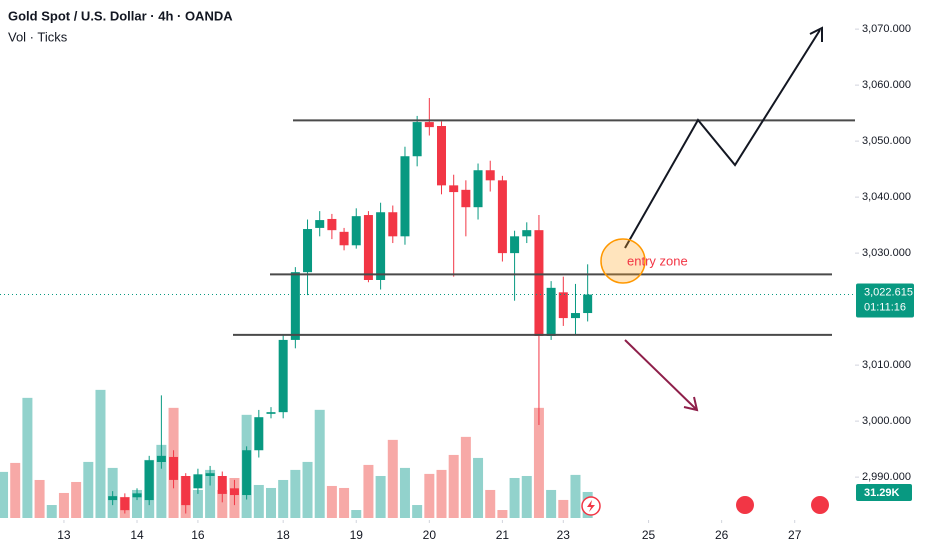 Image resolution: width=932 pixels, height=550 pixels. What do you see at coordinates (886, 477) in the screenshot?
I see `y-tick-label: 2,990.000` at bounding box center [886, 477].